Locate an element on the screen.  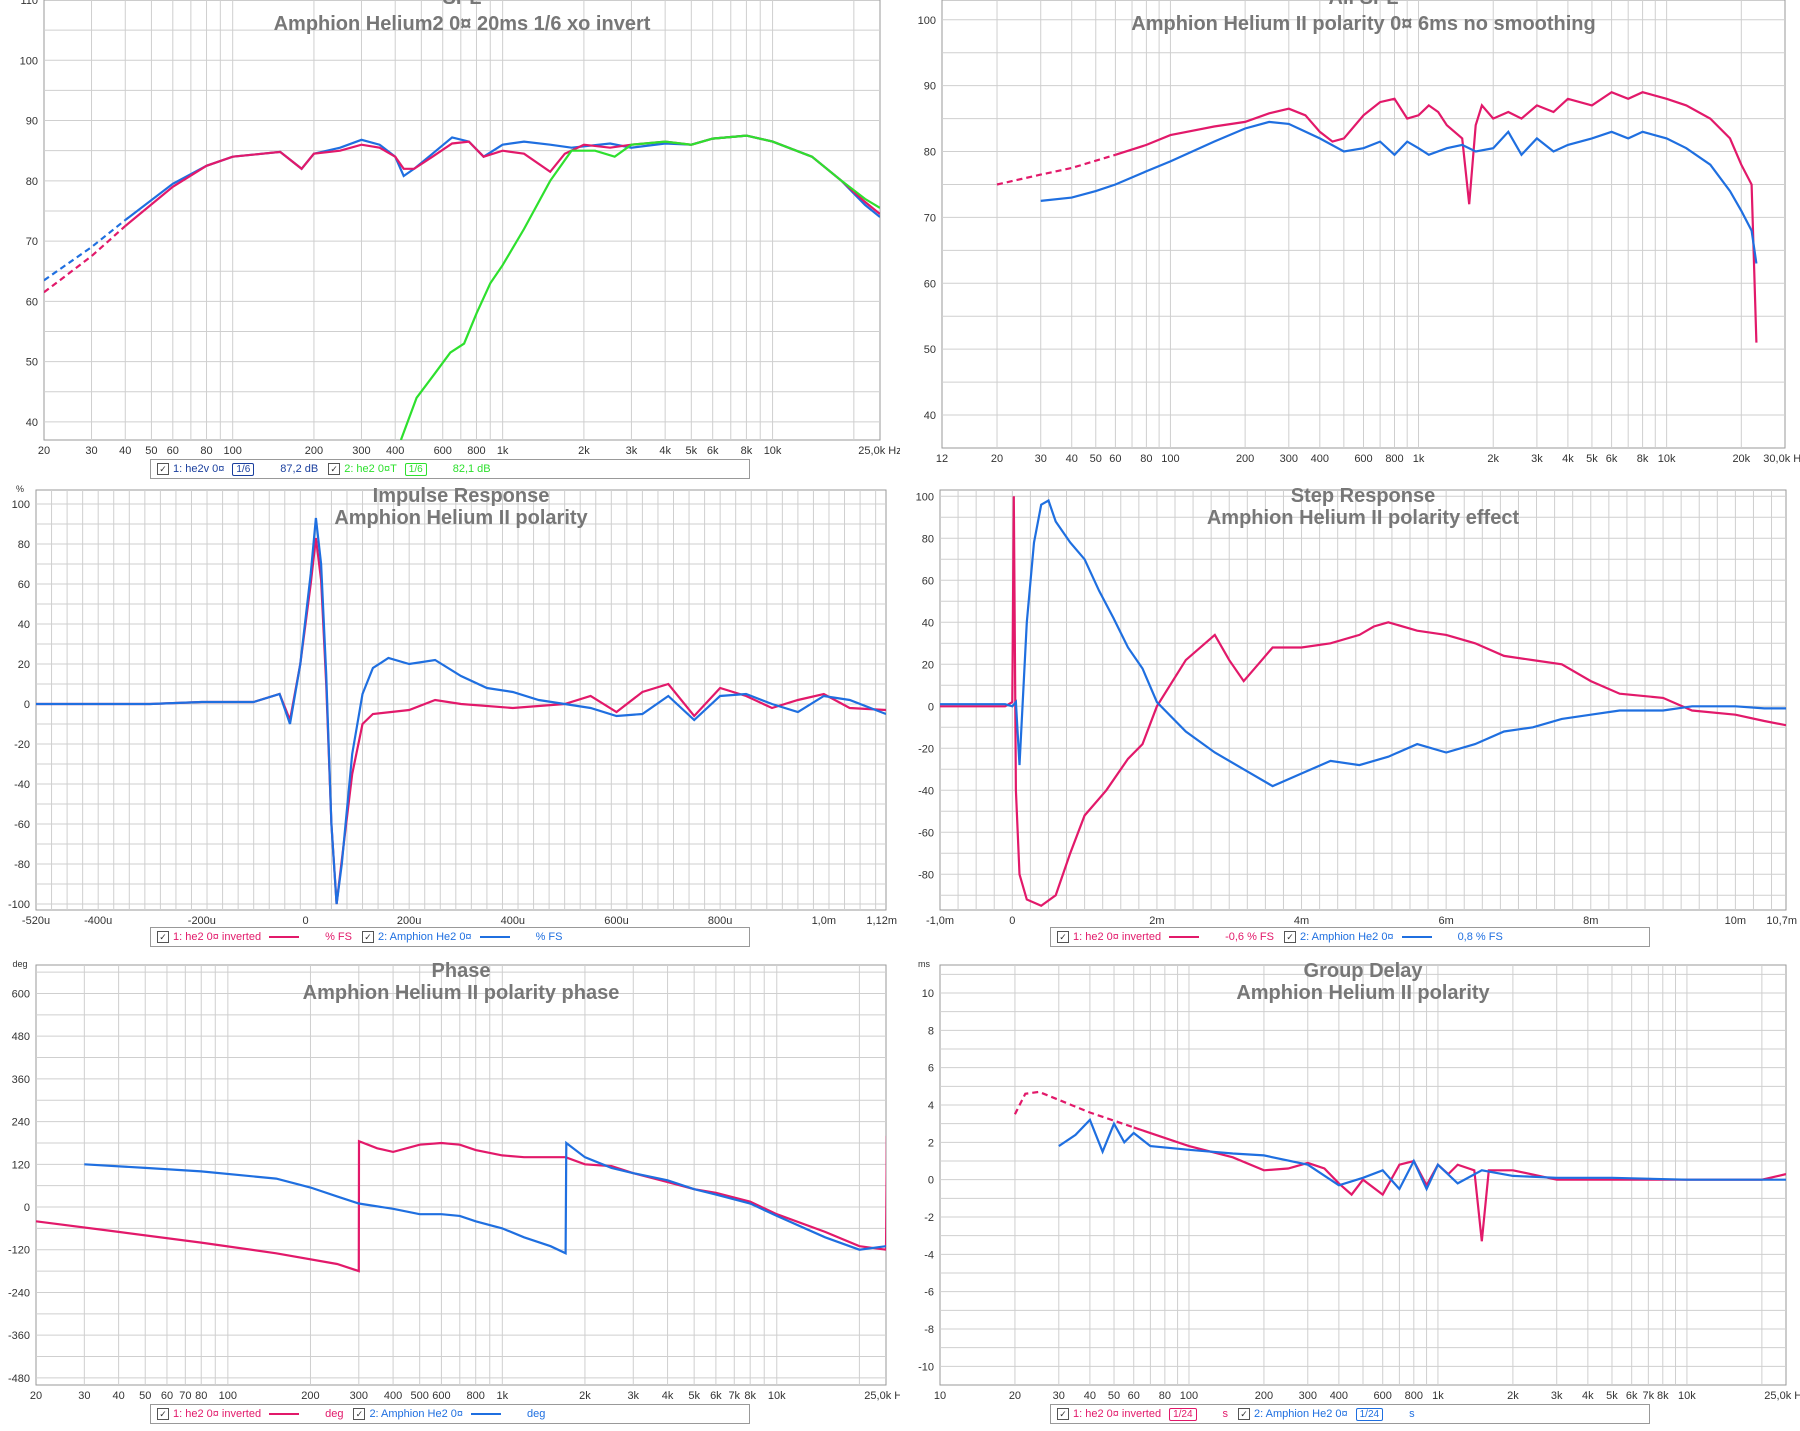
legend-entry: ✓ 1: he2 0¤ inverted deg is located at coordinates (250, 1414).